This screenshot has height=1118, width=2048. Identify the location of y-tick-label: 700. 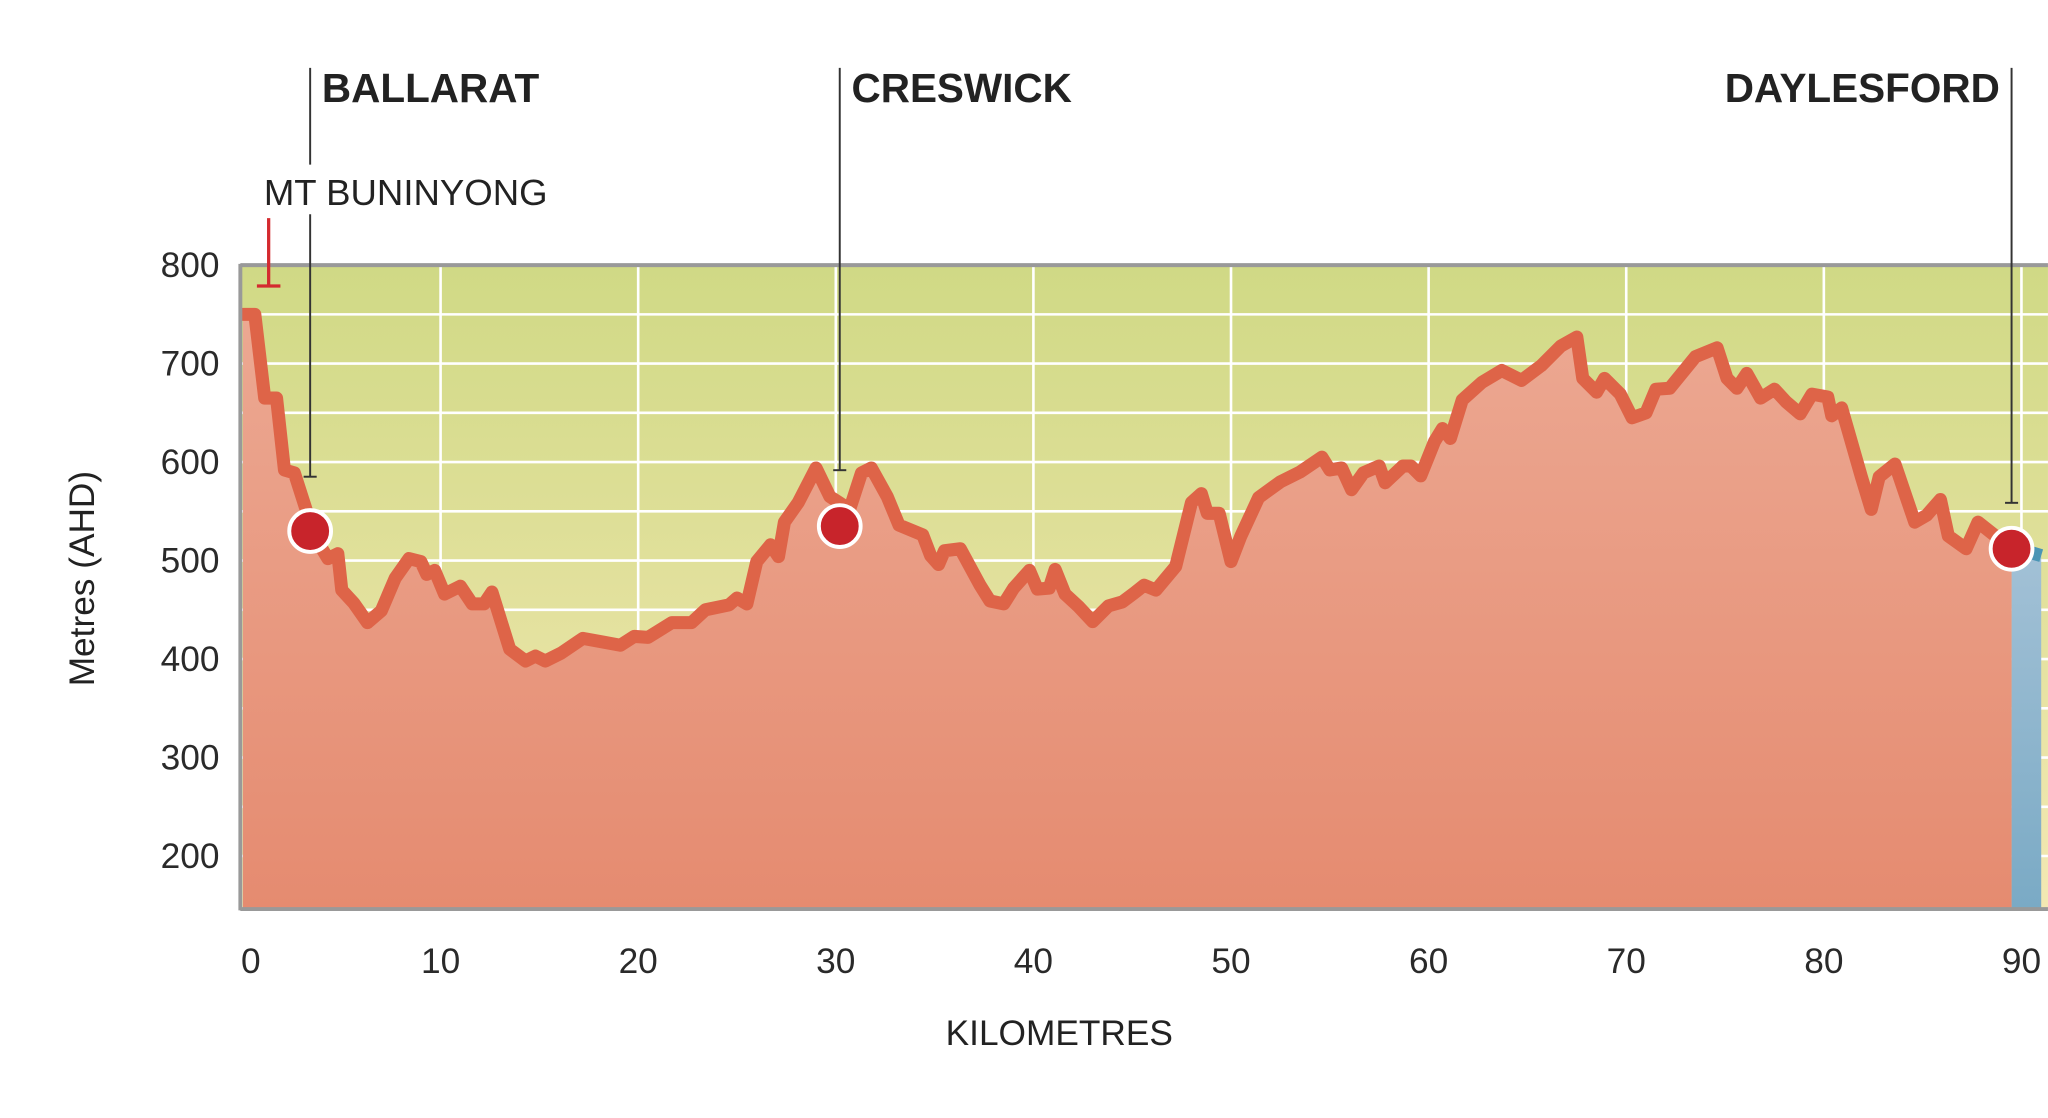
(190, 363).